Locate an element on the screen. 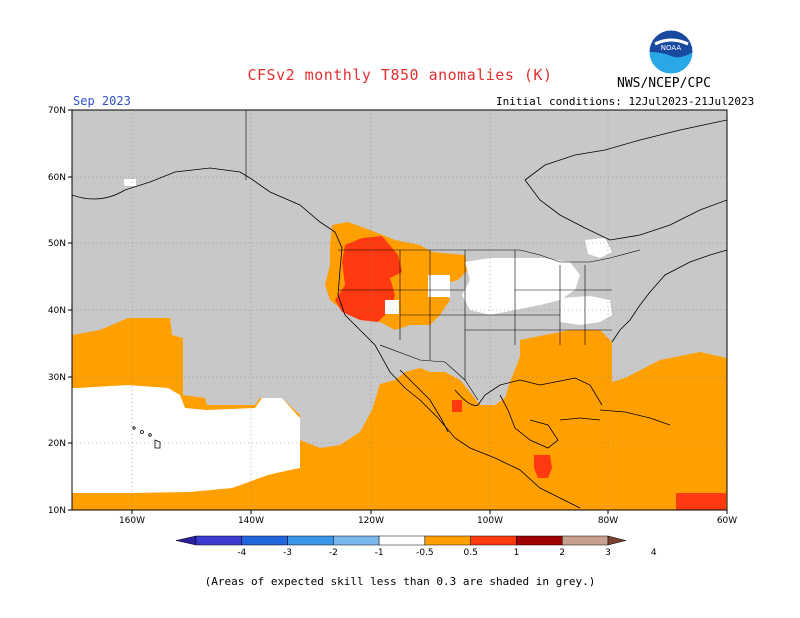  lon-tick-label: 140W is located at coordinates (251, 521).